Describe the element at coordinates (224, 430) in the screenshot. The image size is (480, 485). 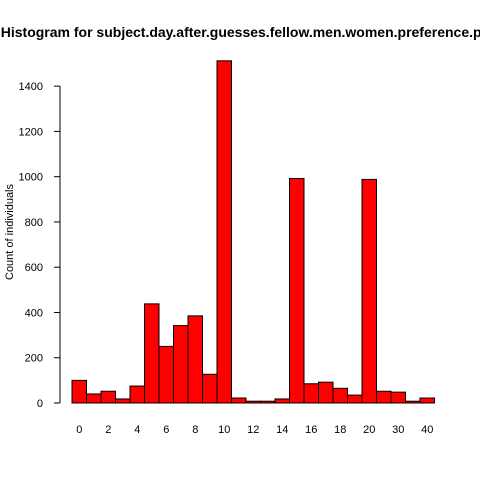
I see `x-tick-label-10: 10` at that location.